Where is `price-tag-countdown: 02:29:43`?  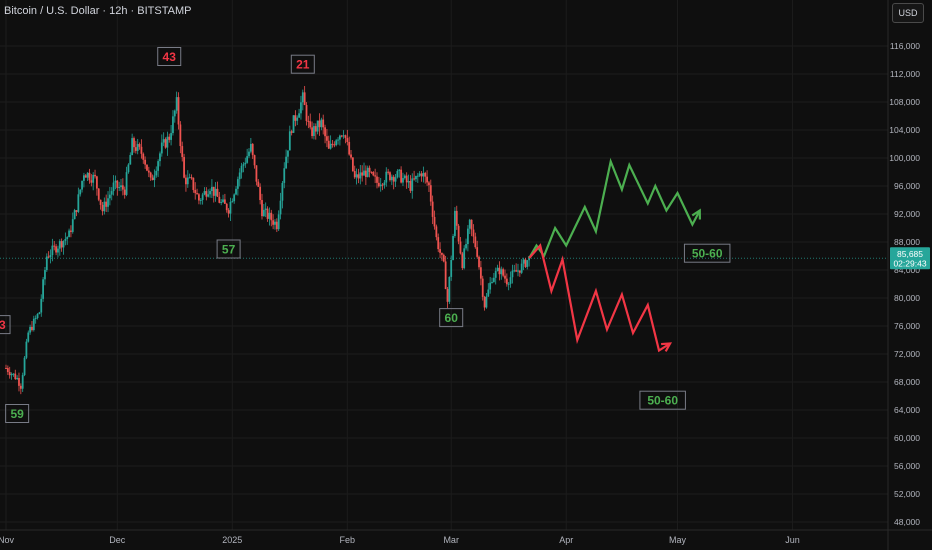
price-tag-countdown: 02:29:43 is located at coordinates (909, 264).